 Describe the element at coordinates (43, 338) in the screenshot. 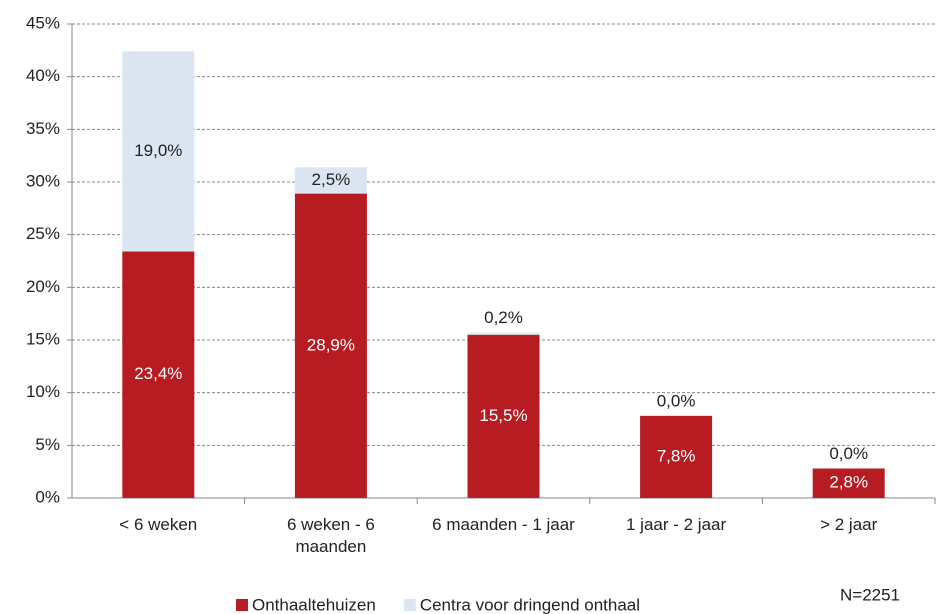

I see `y-tick-label: 15%` at that location.